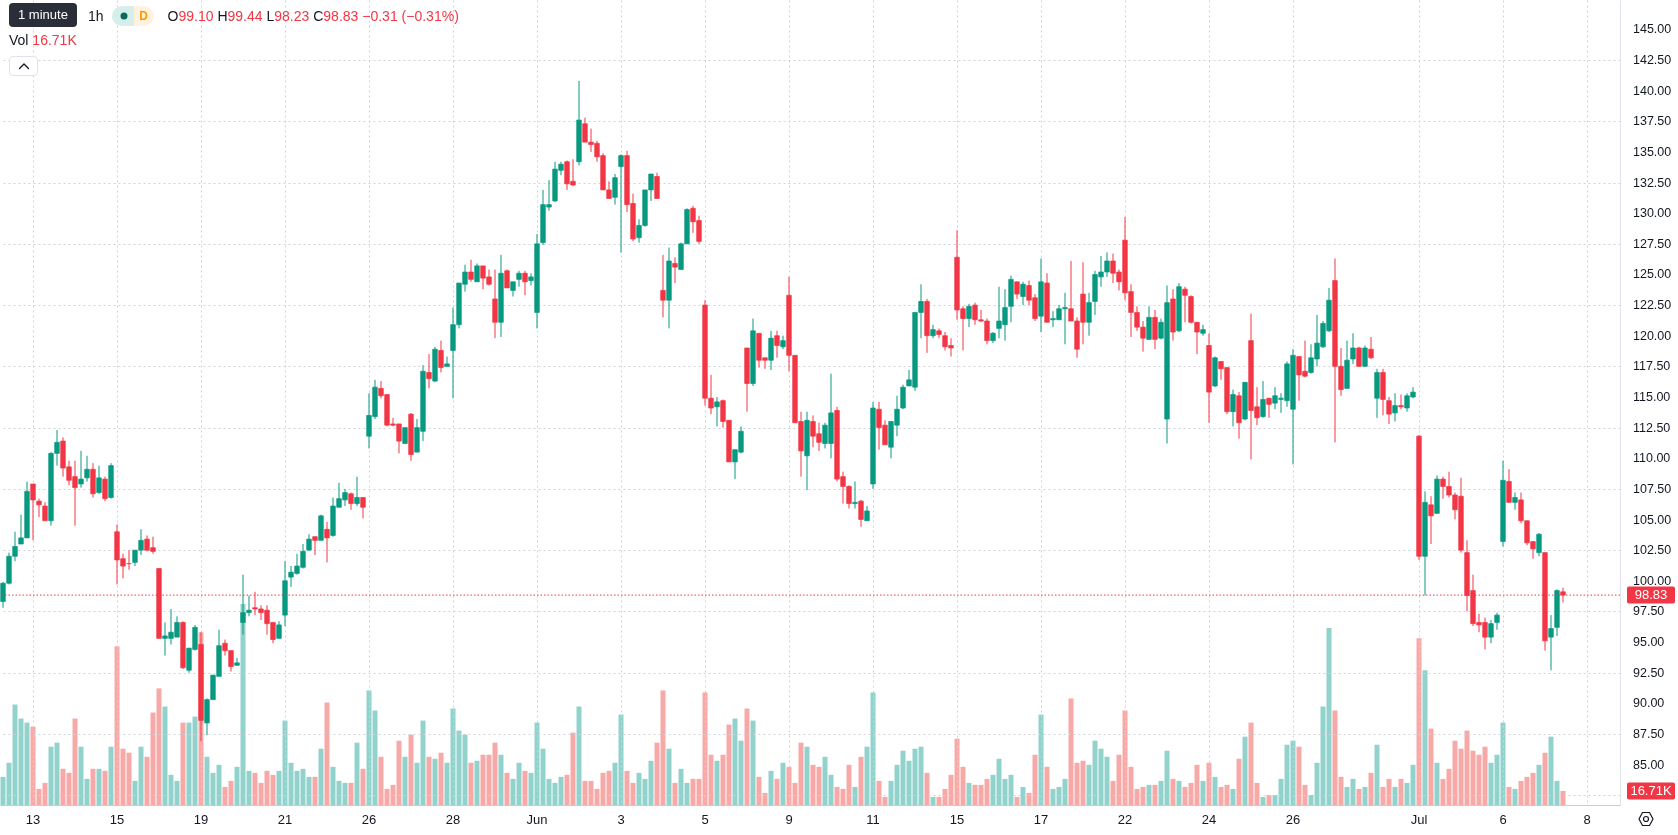 The width and height of the screenshot is (1678, 835). What do you see at coordinates (1652, 458) in the screenshot?
I see `y-tick-label: 110.00` at bounding box center [1652, 458].